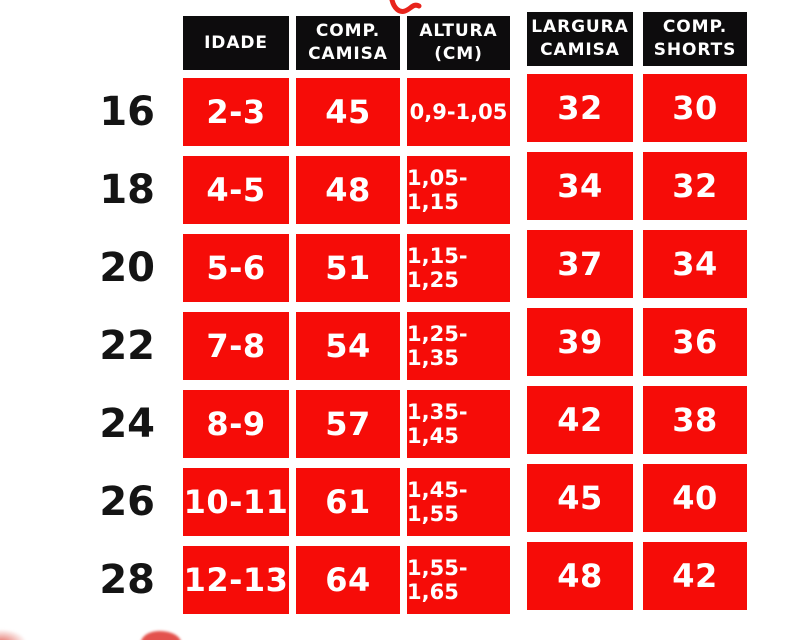  I want to click on cell-comp-shorts: 36, so click(695, 342).